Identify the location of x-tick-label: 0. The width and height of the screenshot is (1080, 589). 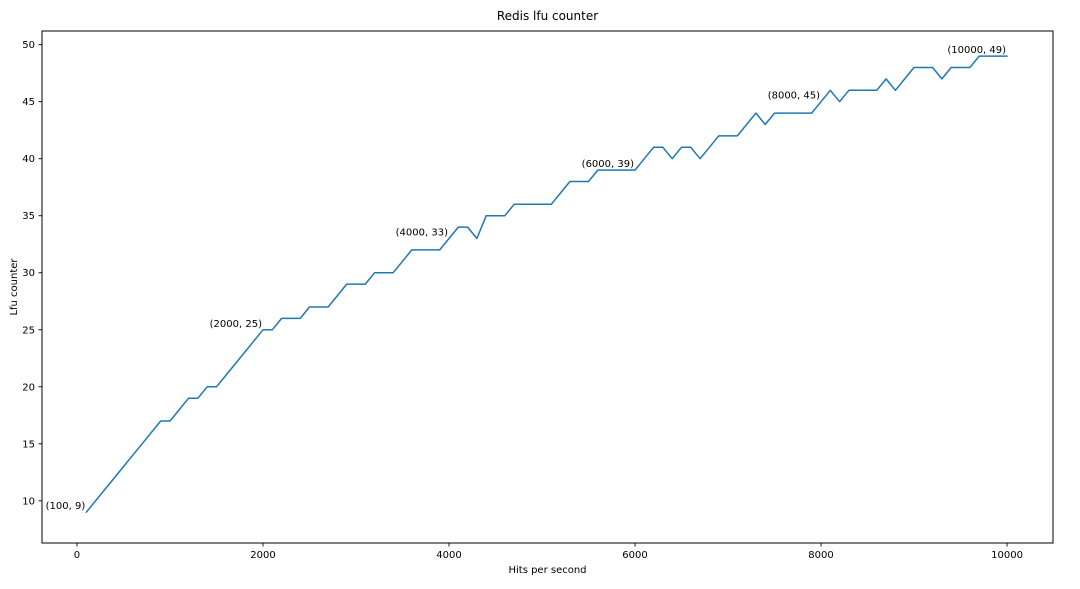
(77, 555).